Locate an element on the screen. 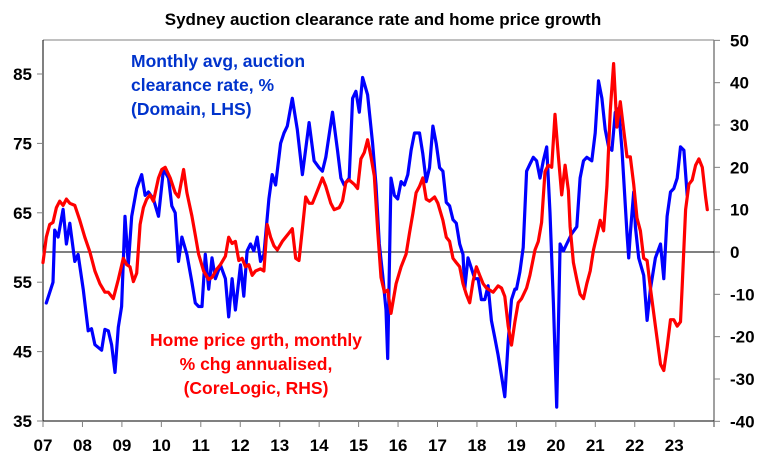 This screenshot has width=766, height=466. x-tick-label: 07 is located at coordinates (43, 445).